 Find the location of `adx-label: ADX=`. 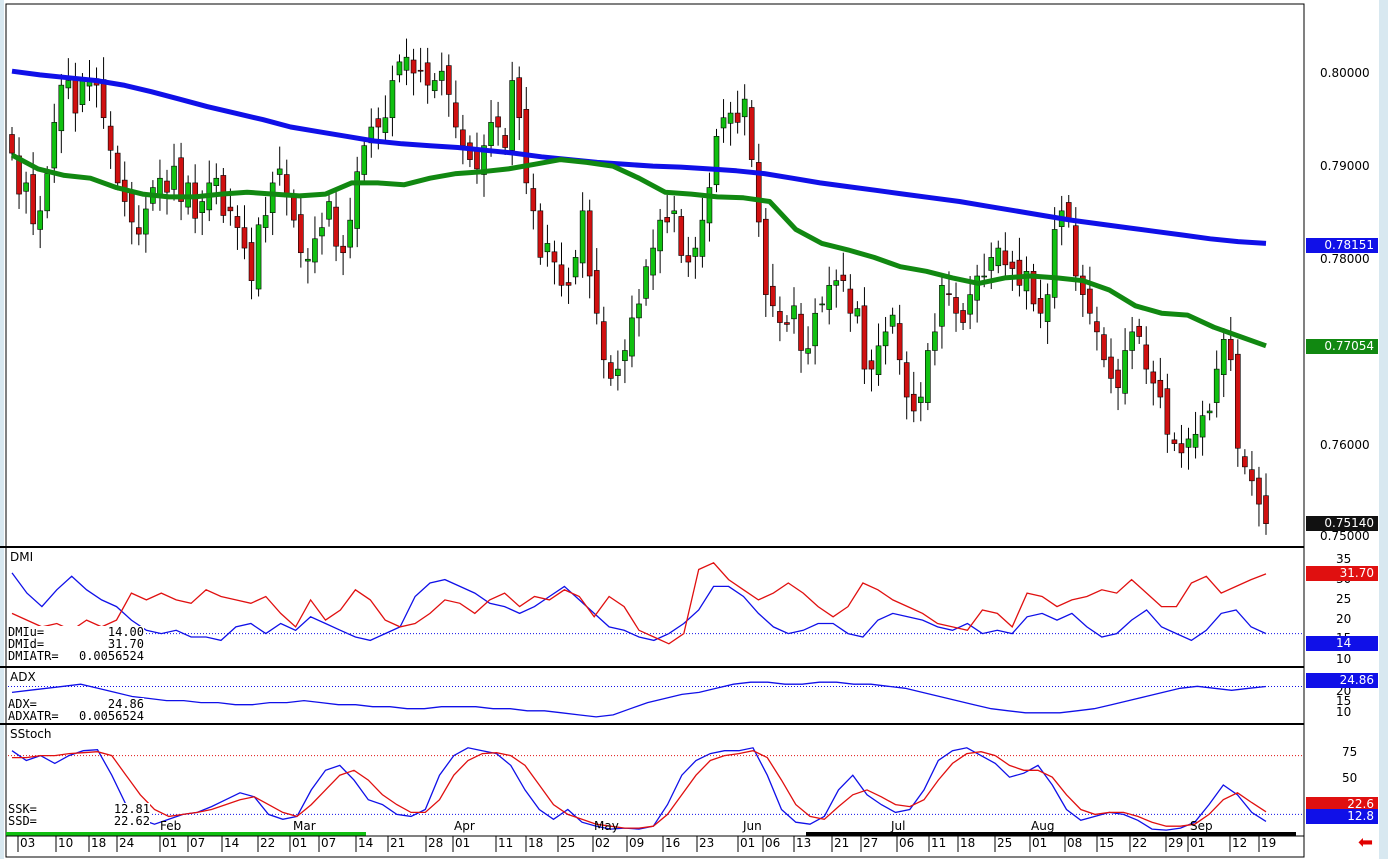

adx-label: ADX= is located at coordinates (22, 704).